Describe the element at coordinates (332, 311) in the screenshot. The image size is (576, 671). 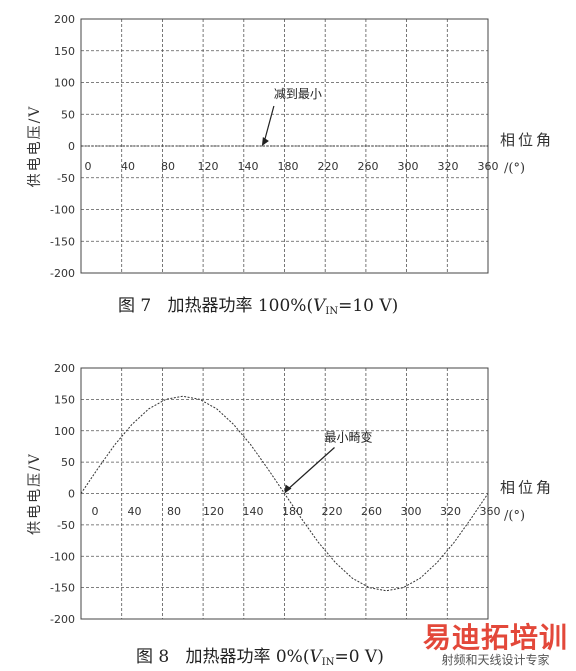
I see `figure-7-sub: IN` at that location.